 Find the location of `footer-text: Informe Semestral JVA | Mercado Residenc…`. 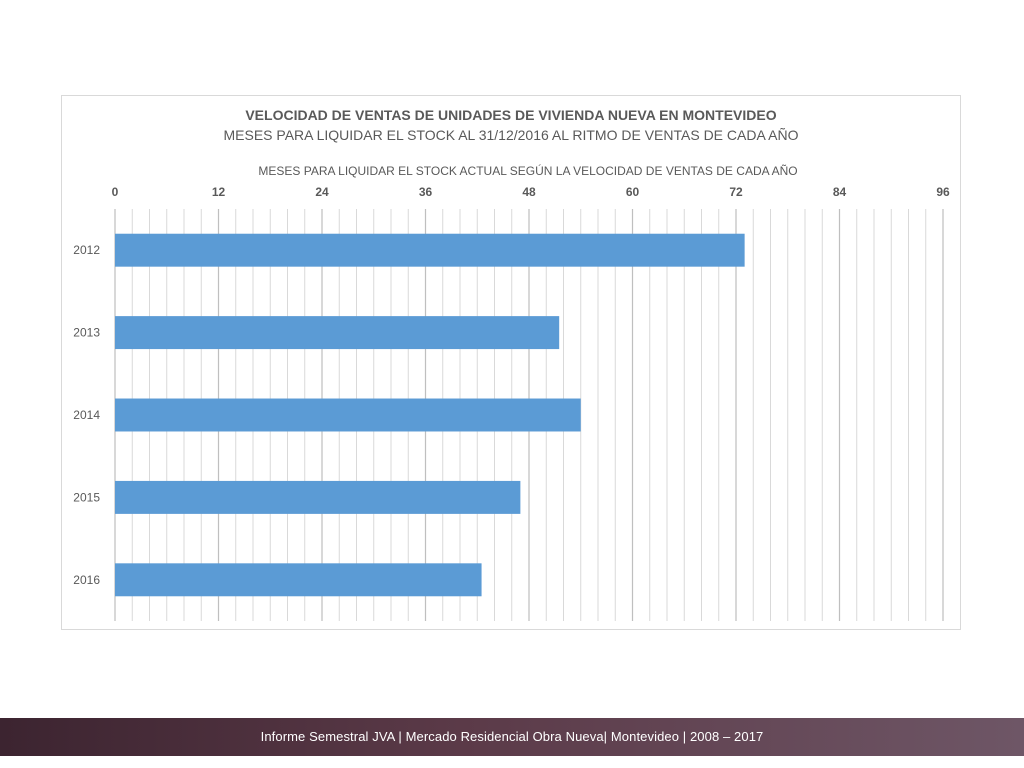

footer-text: Informe Semestral JVA | Mercado Residenc… is located at coordinates (512, 736).